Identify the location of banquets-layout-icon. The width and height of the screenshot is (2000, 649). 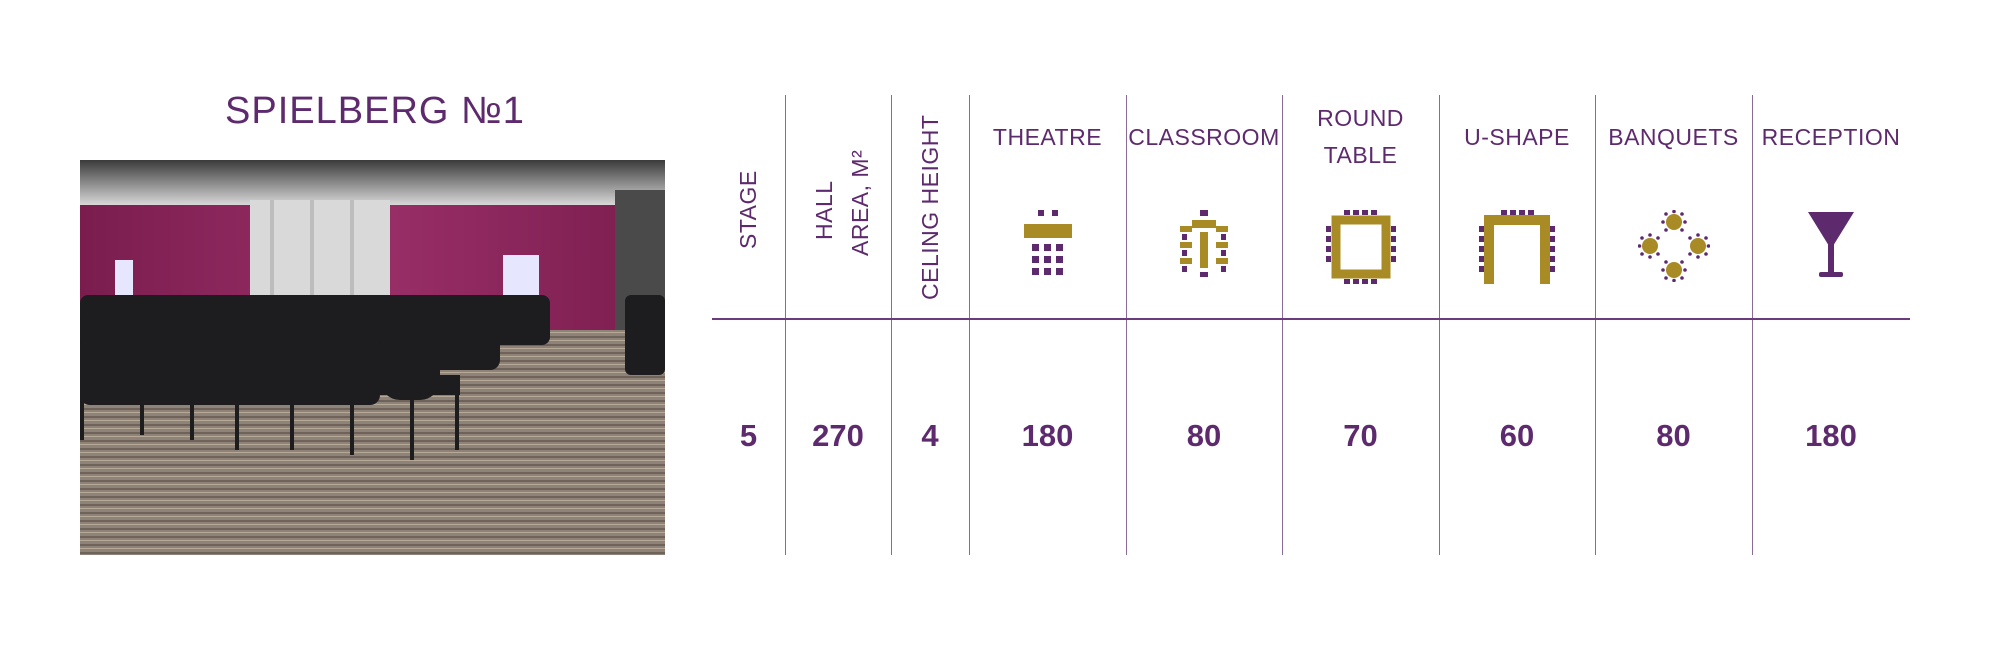
(1673, 248).